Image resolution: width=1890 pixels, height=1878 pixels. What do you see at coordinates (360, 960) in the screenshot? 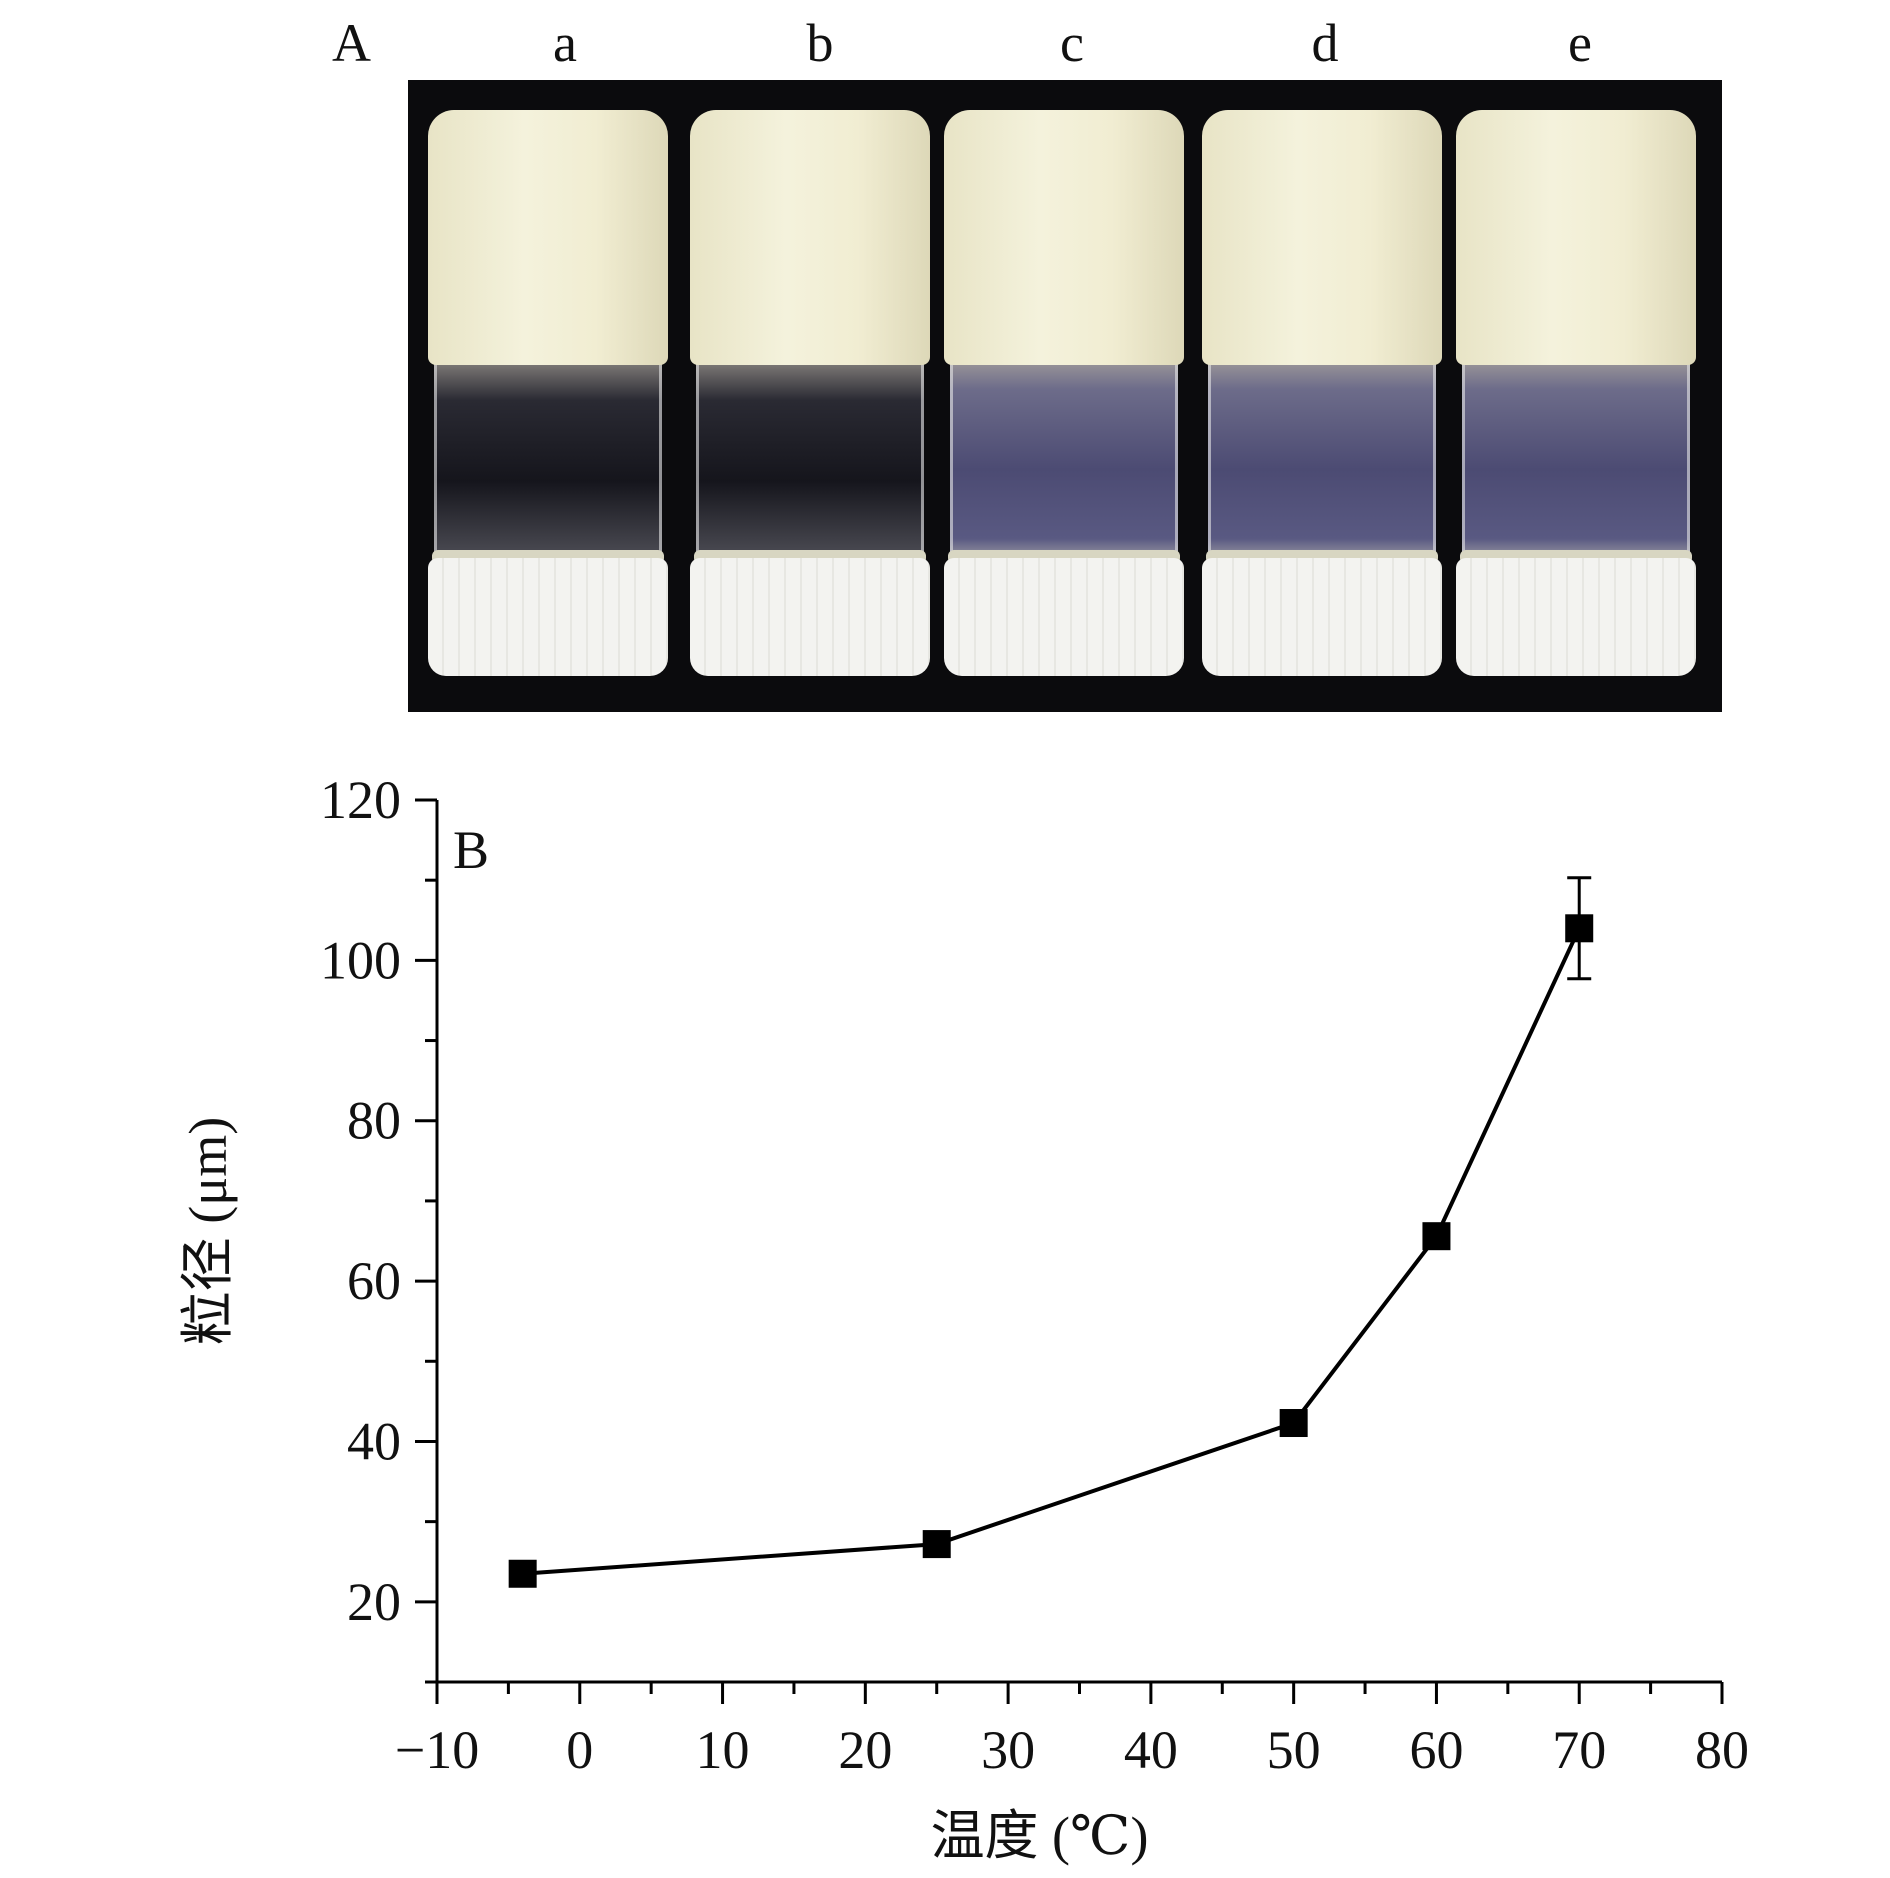
I see `y-tick-label: 100` at bounding box center [360, 960].